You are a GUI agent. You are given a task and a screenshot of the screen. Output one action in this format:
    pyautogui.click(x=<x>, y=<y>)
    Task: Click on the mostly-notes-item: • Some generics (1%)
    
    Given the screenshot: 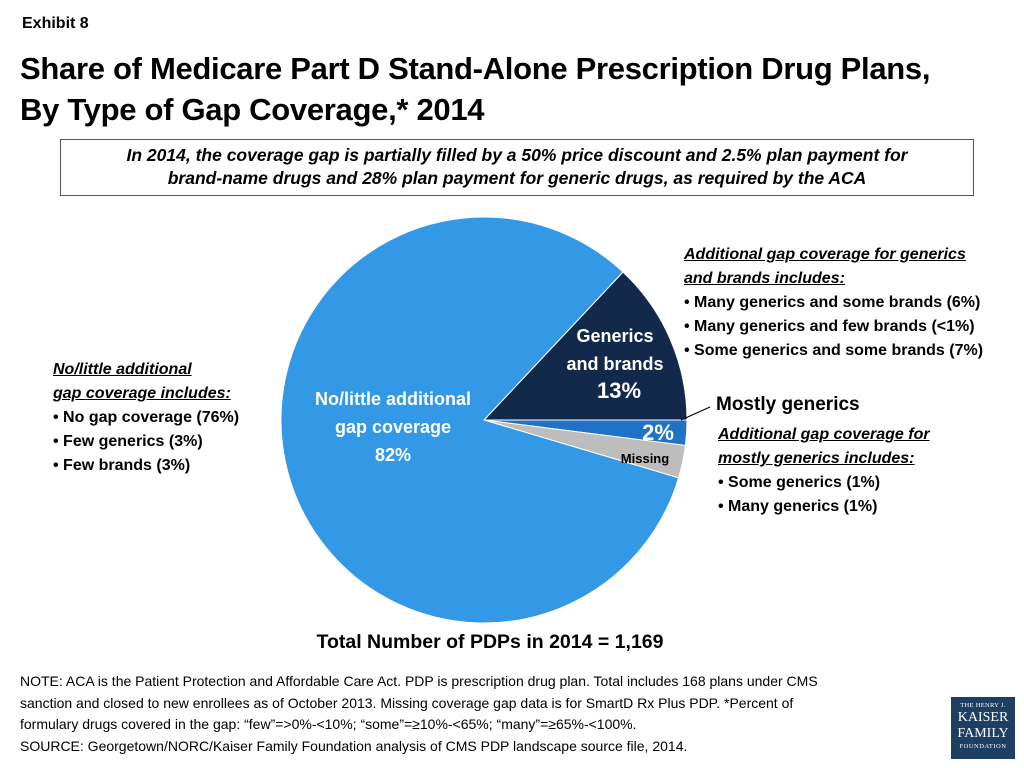 What is the action you would take?
    pyautogui.click(x=799, y=482)
    